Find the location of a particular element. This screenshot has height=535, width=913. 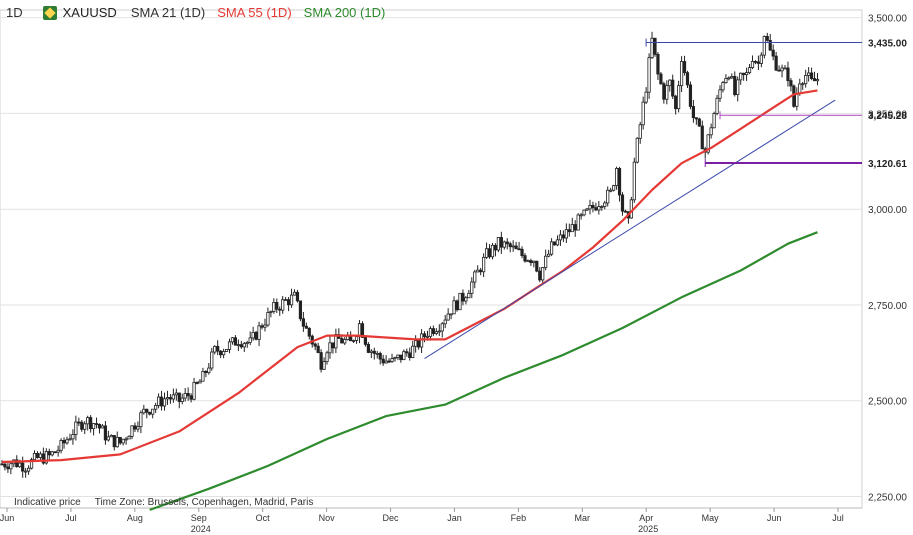

level-price-label: 3,245.28 is located at coordinates (887, 116).